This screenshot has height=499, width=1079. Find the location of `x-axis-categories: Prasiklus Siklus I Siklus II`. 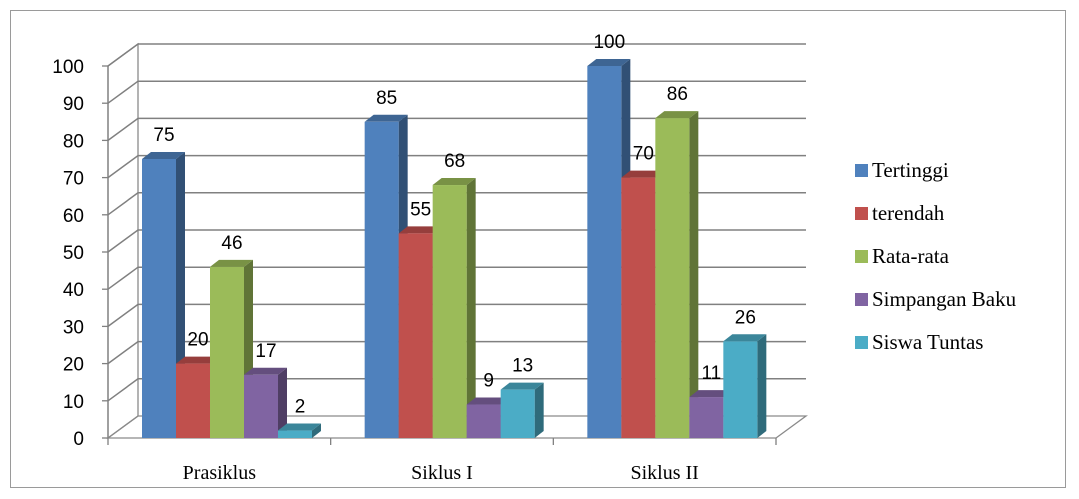

x-axis-categories: Prasiklus Siklus I Siklus II is located at coordinates (441, 473).